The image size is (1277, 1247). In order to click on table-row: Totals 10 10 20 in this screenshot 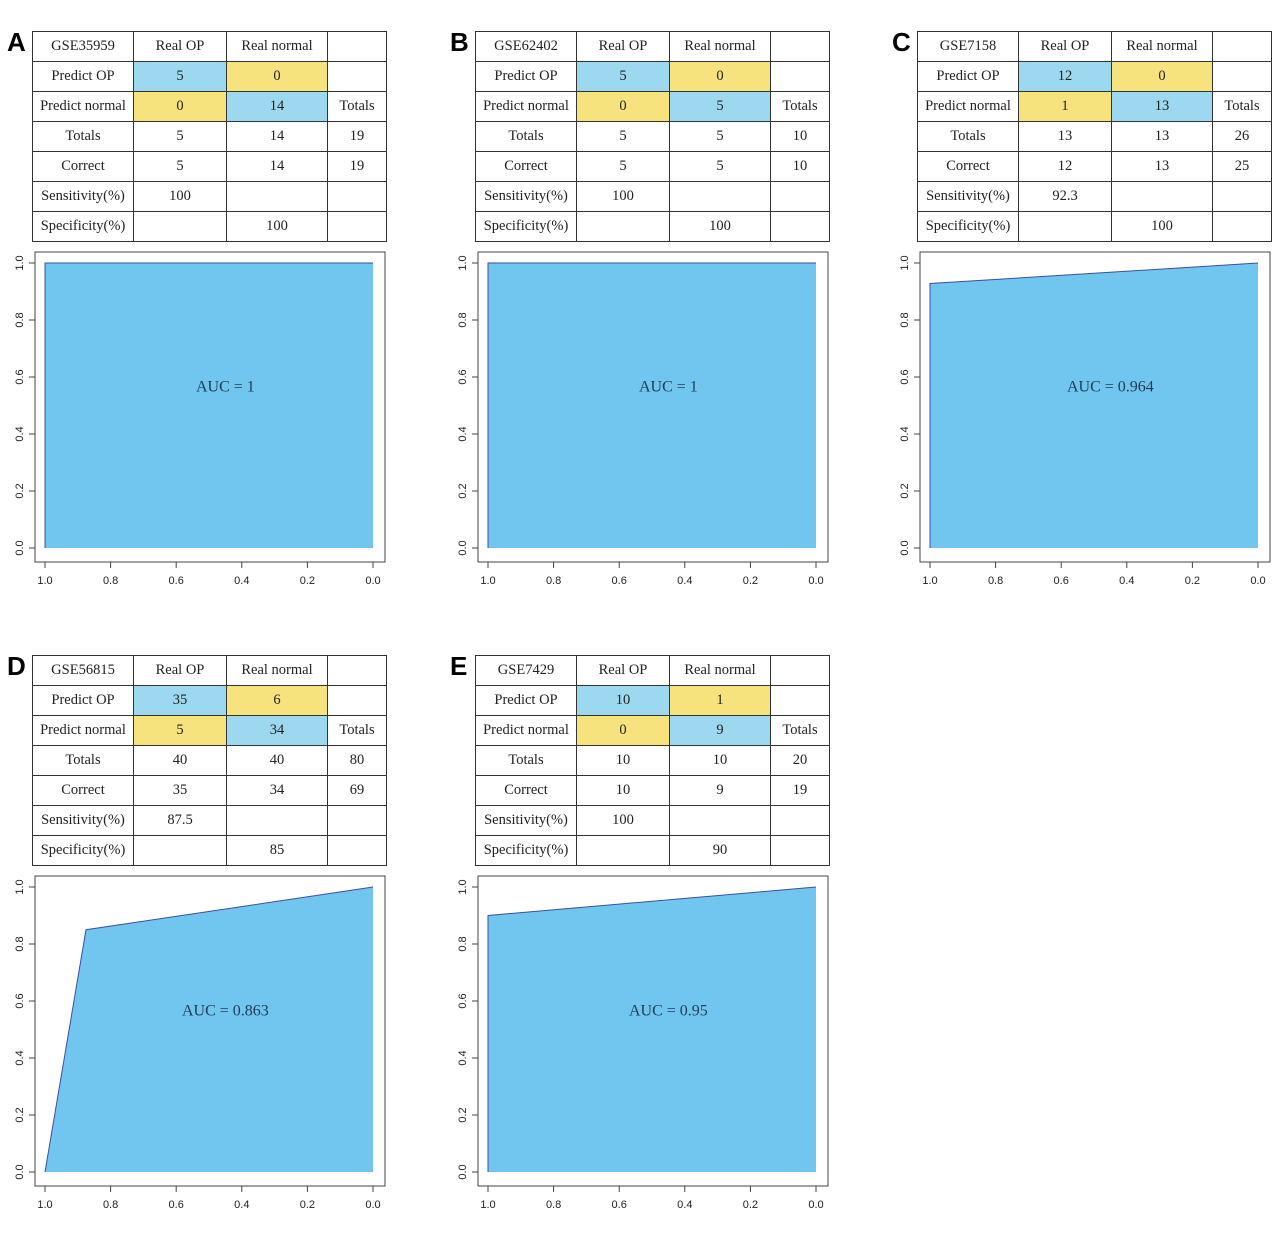, I will do `click(652, 760)`.